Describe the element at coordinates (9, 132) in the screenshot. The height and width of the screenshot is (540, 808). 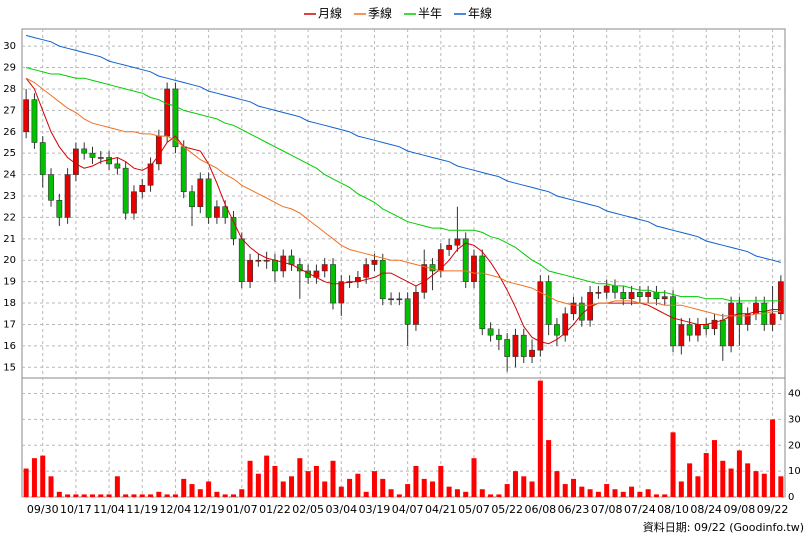
I see `y-tick-label: 26` at that location.